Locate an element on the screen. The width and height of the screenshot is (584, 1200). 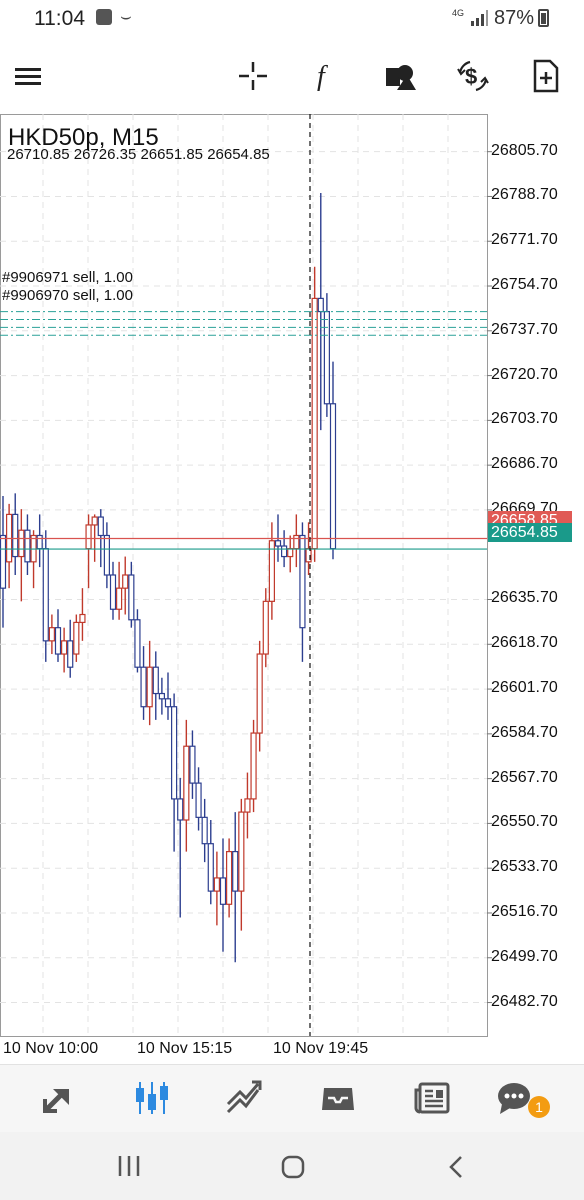
function-f-icon: f is located at coordinates (326, 76).